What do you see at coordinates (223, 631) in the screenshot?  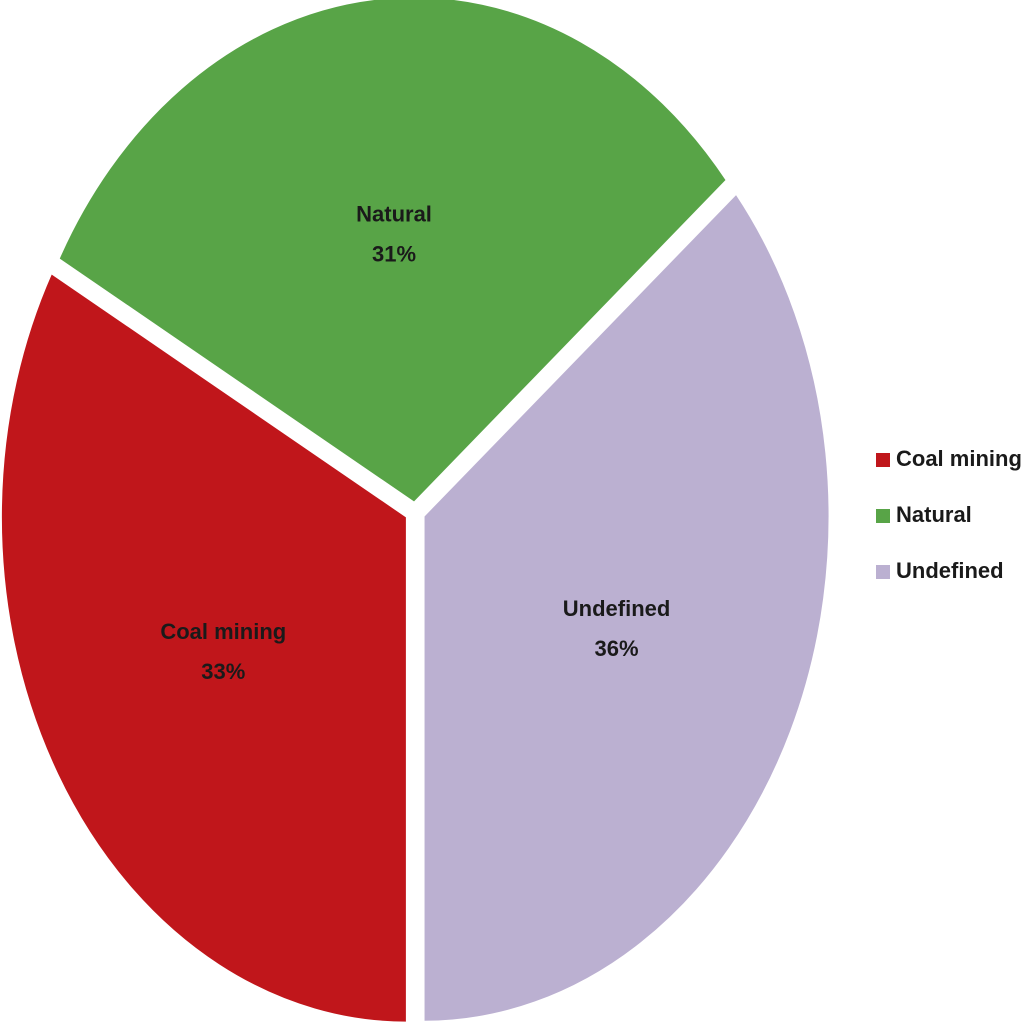 I see `slice-category-label: Coal mining` at bounding box center [223, 631].